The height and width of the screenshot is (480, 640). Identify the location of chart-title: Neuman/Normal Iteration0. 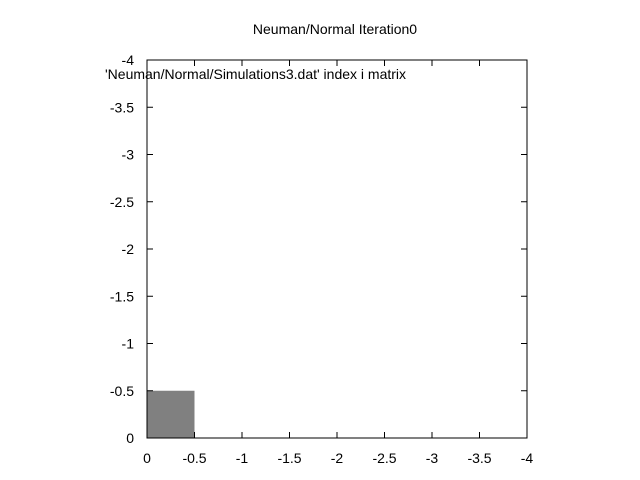
(335, 29).